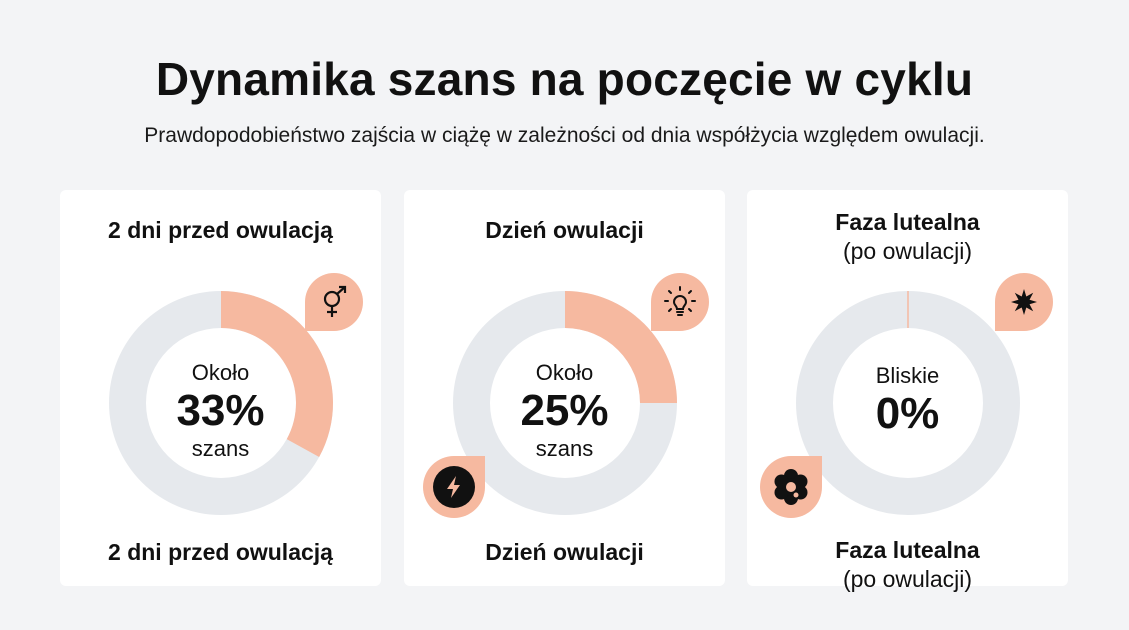 The image size is (1129, 630). I want to click on lightbulb-icon, so click(680, 302).